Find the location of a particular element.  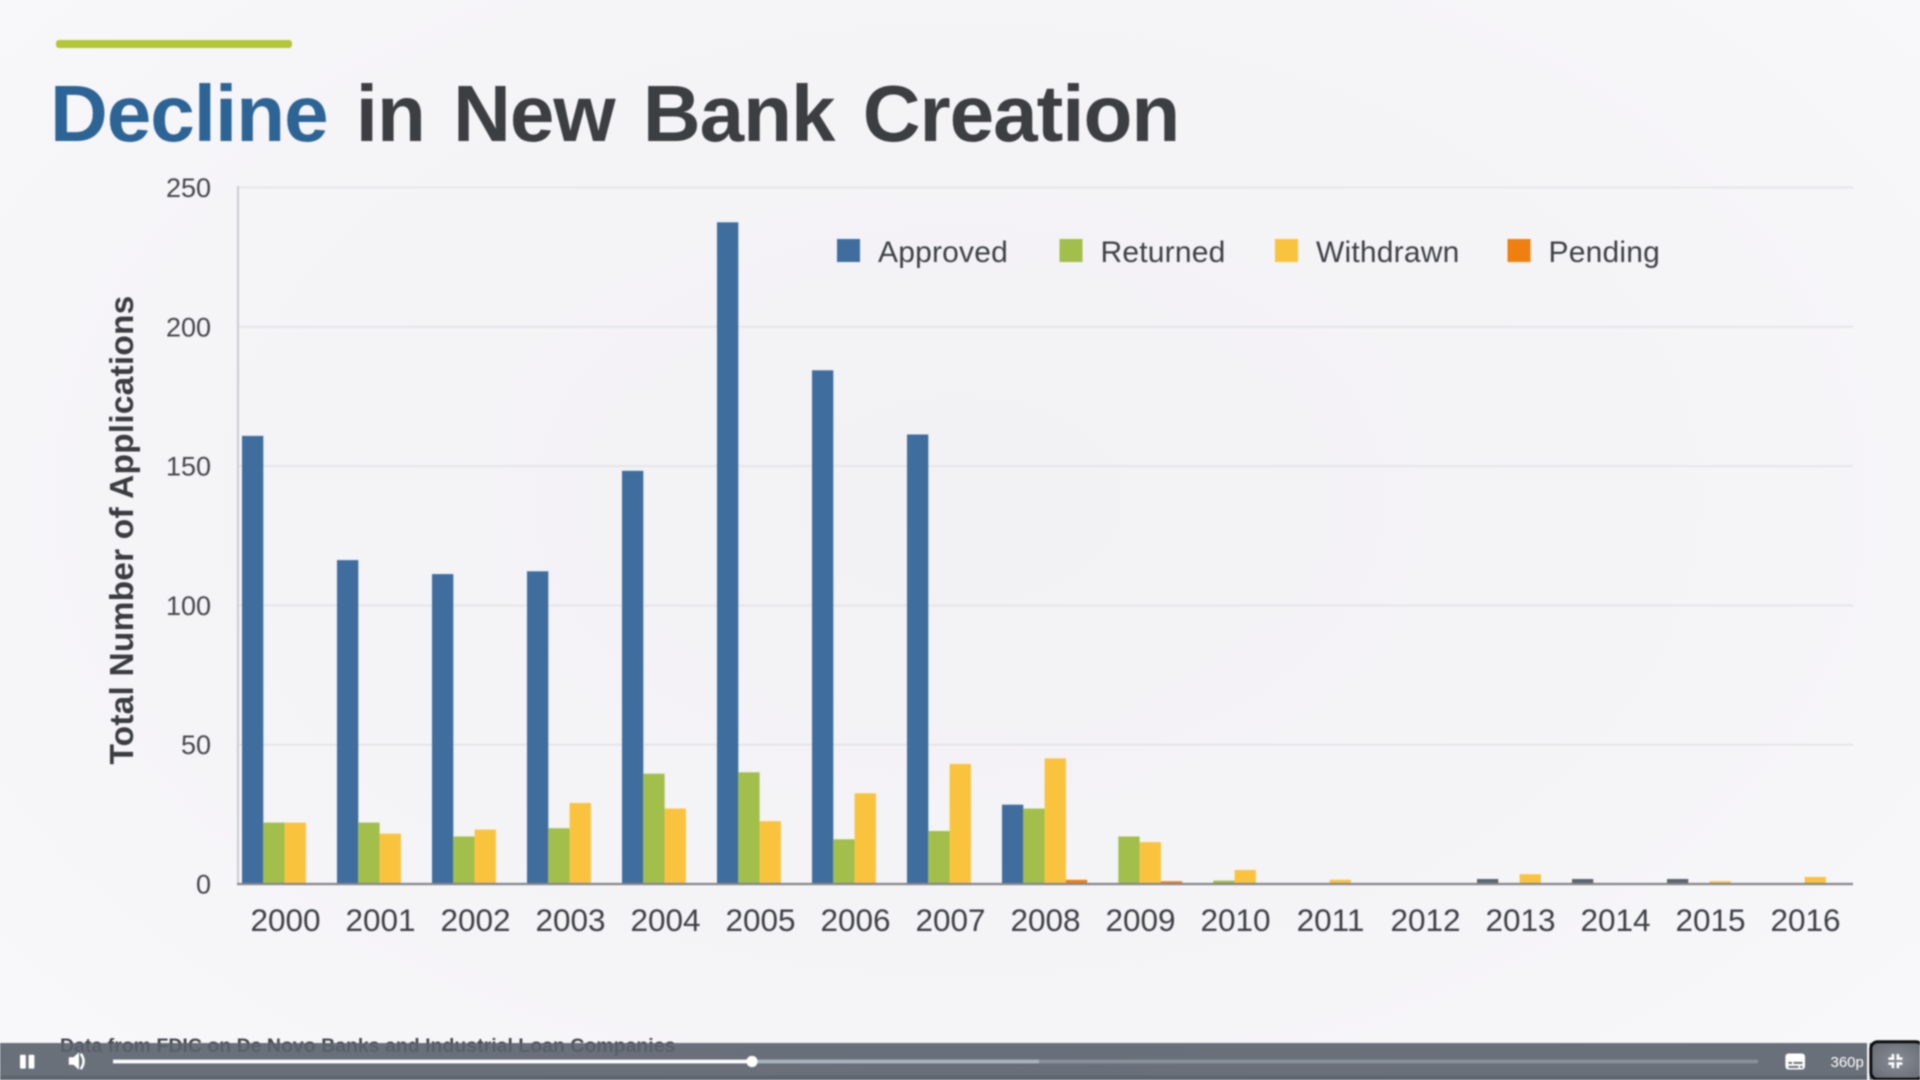

svg-text: 0 is located at coordinates (203, 885).